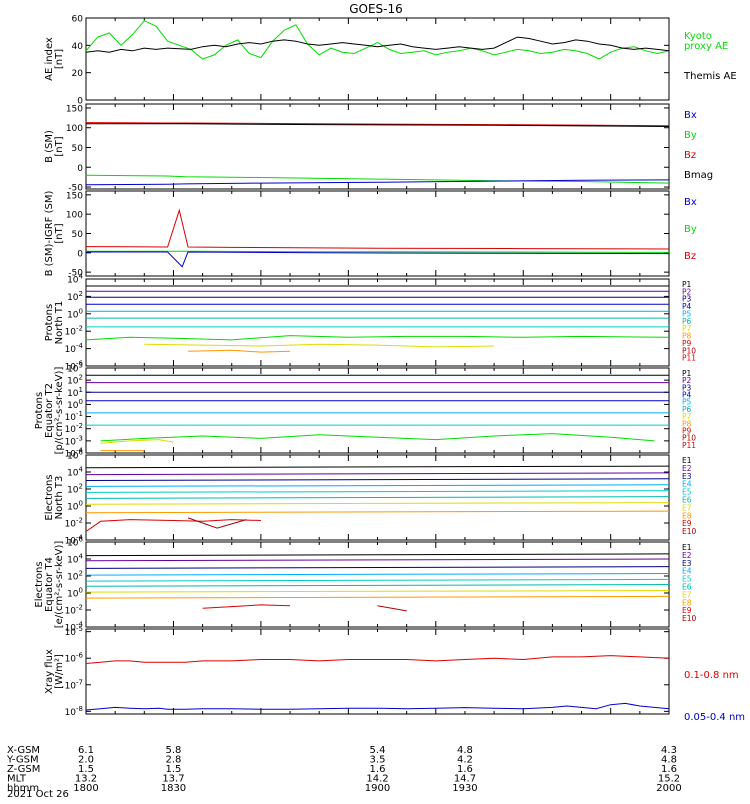  I want to click on footer-row-label: Y-GSM, so click(22, 760).